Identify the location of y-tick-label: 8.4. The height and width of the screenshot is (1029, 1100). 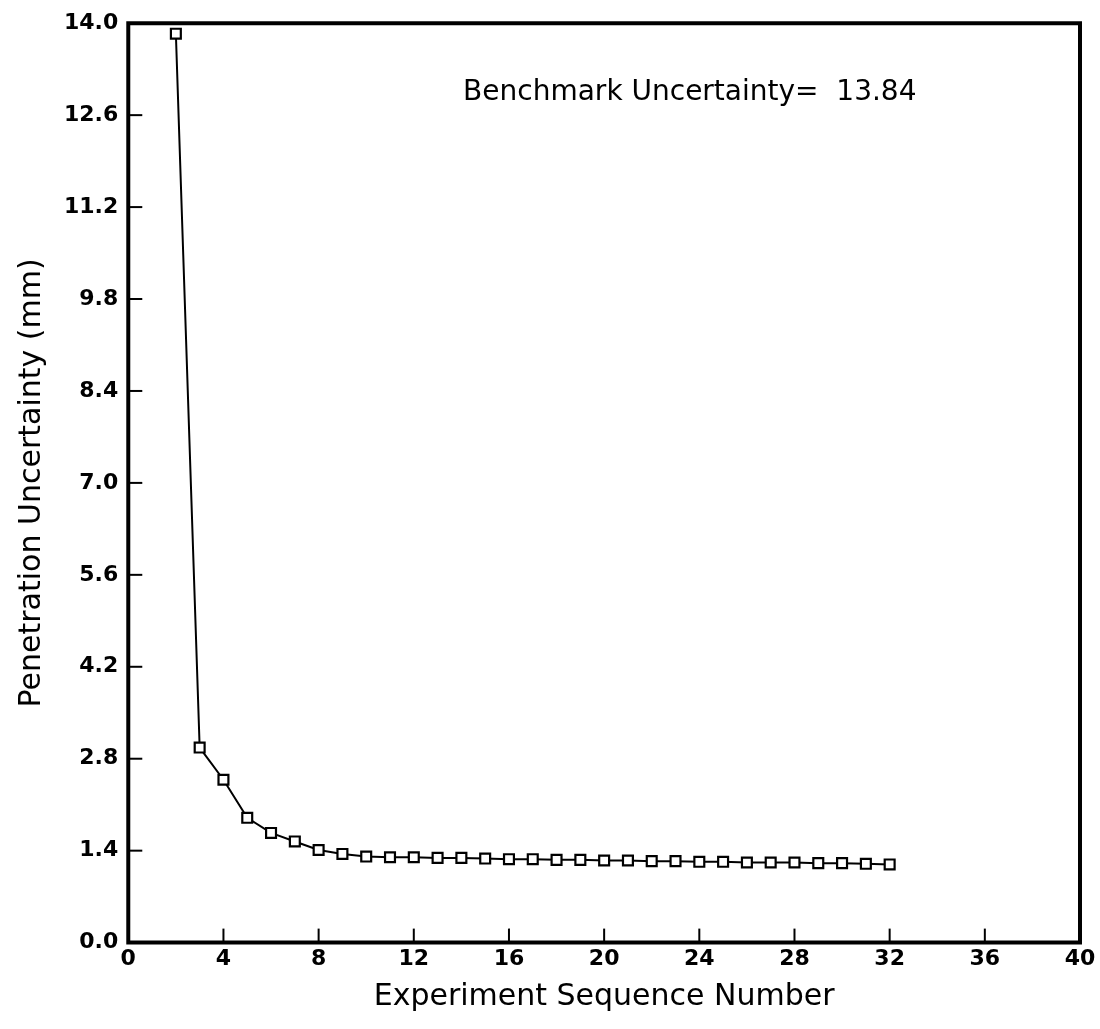
(99, 389).